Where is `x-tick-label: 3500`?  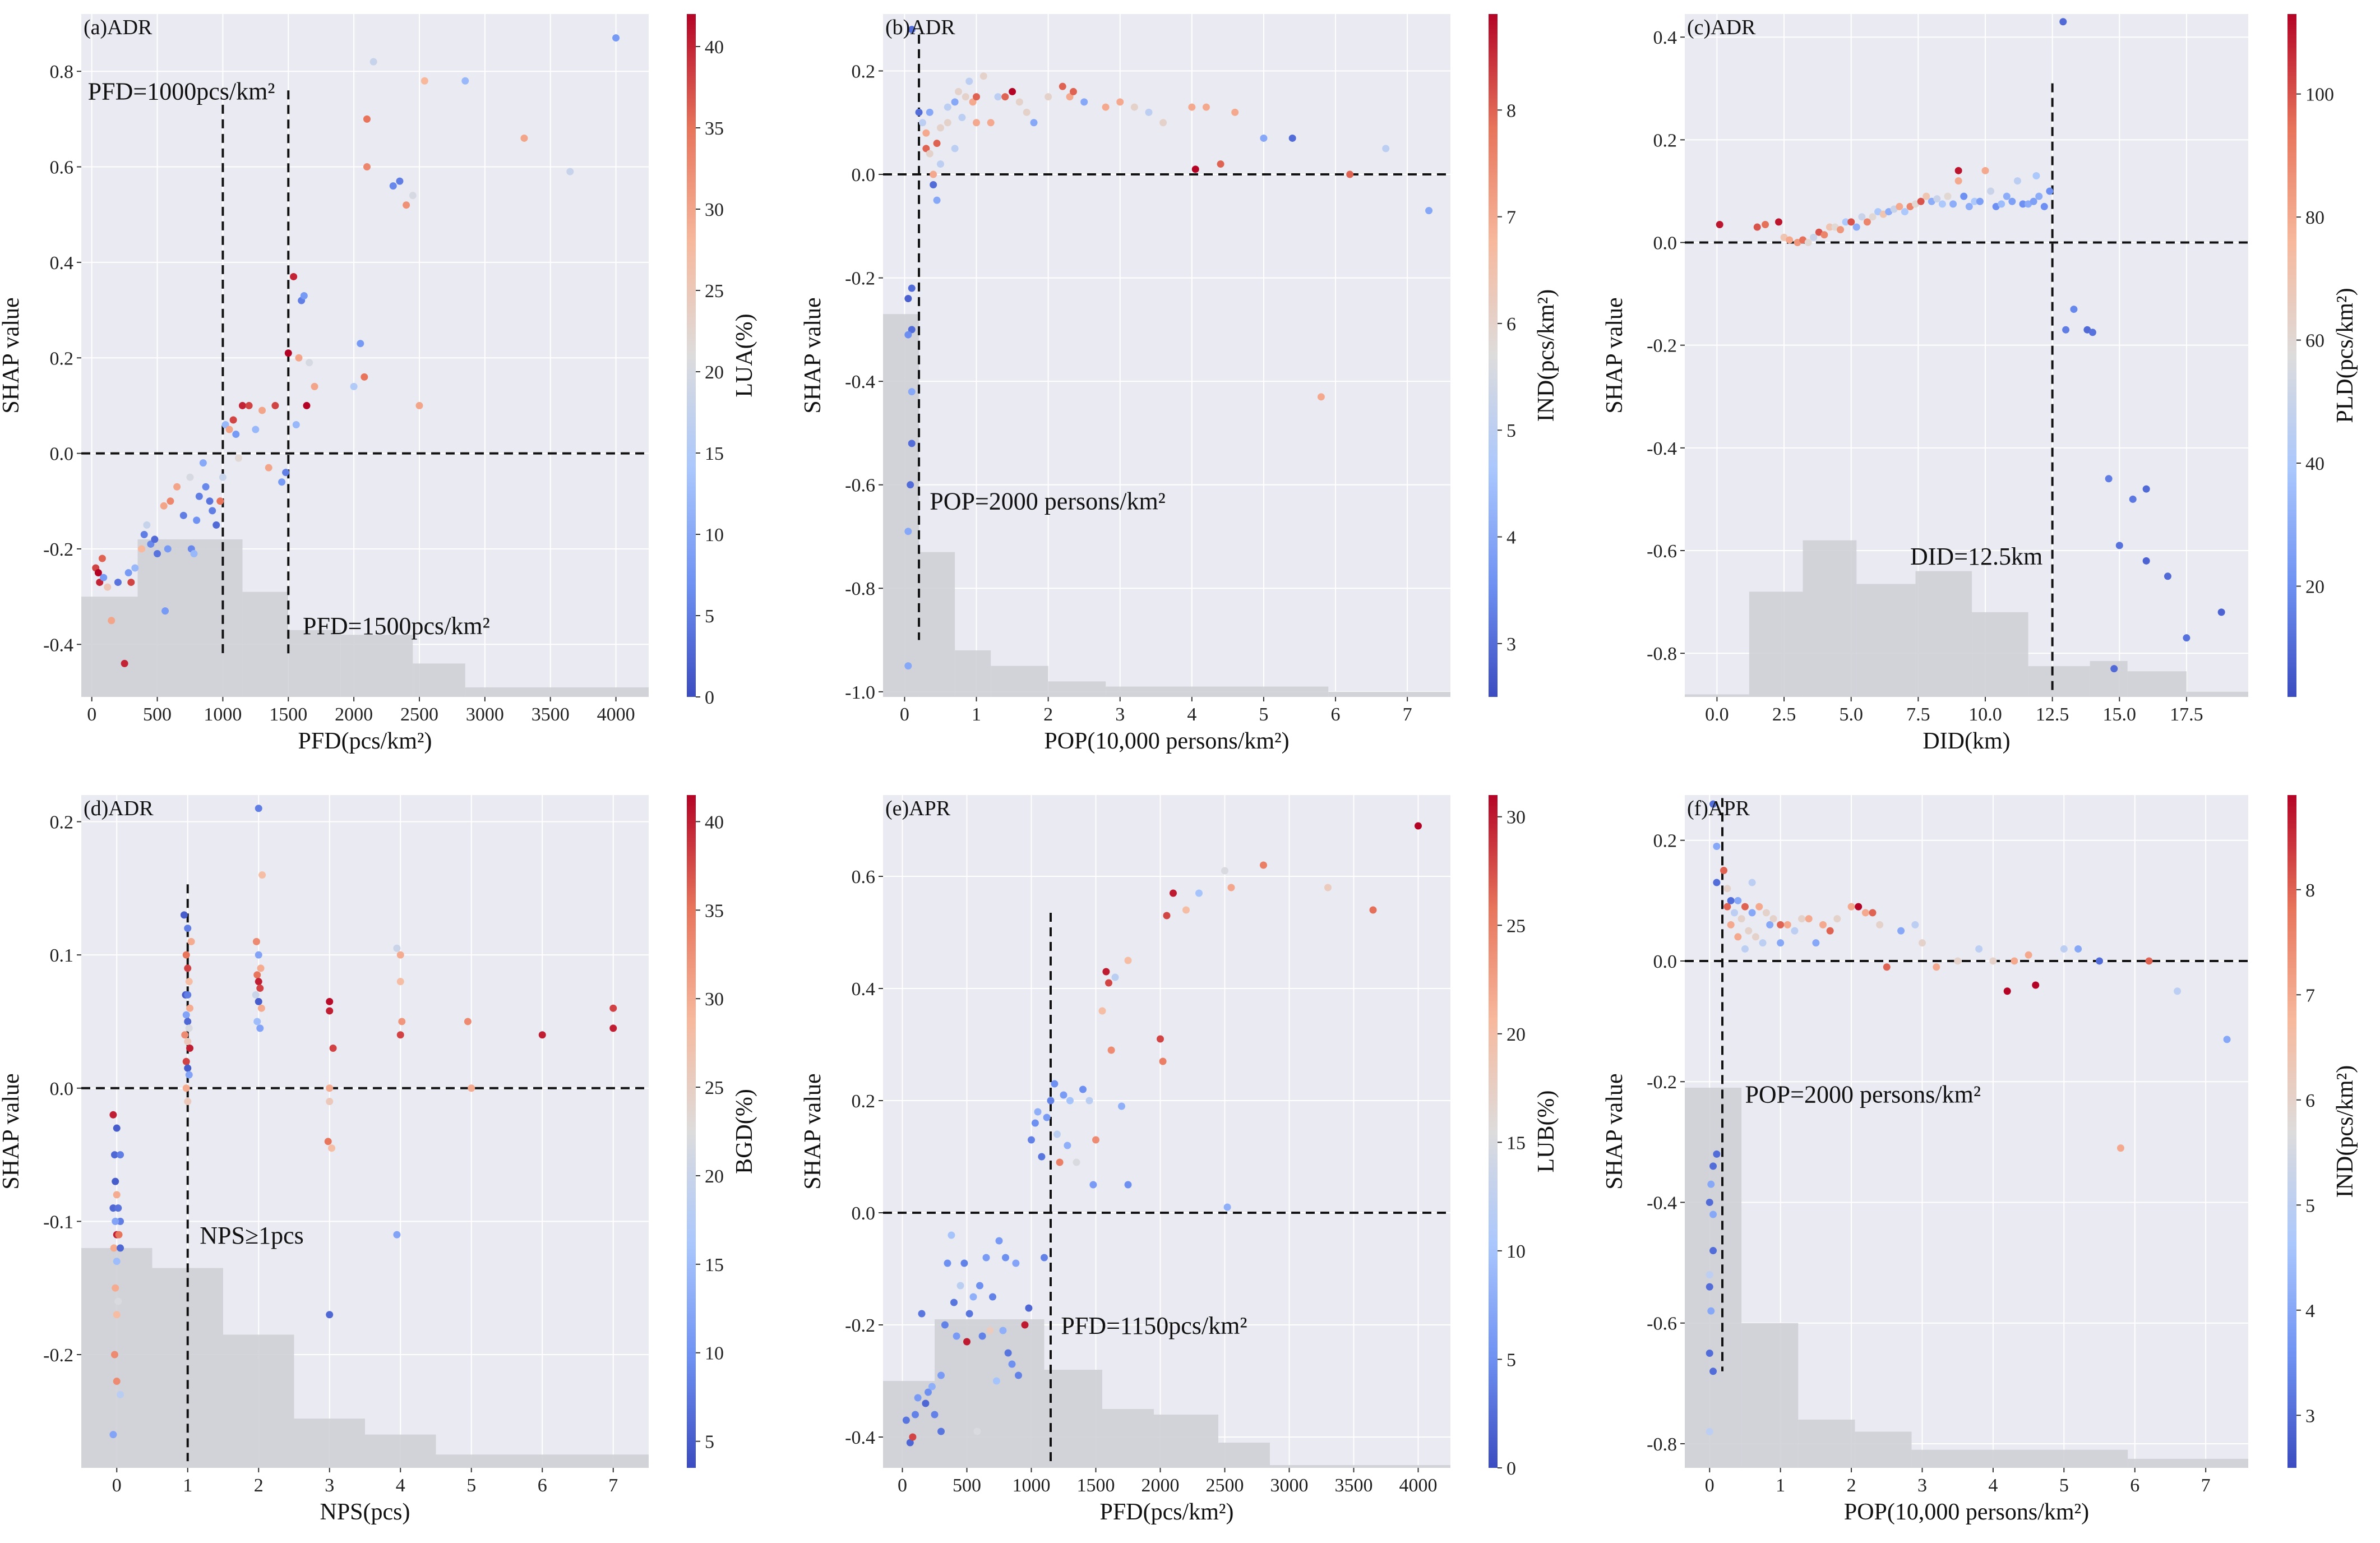
x-tick-label: 3500 is located at coordinates (551, 714).